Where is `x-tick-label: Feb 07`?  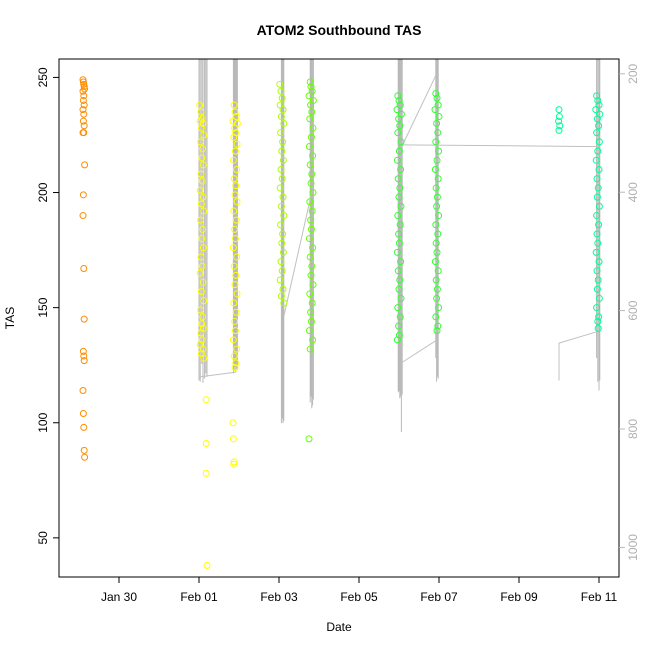
x-tick-label: Feb 07 is located at coordinates (439, 597).